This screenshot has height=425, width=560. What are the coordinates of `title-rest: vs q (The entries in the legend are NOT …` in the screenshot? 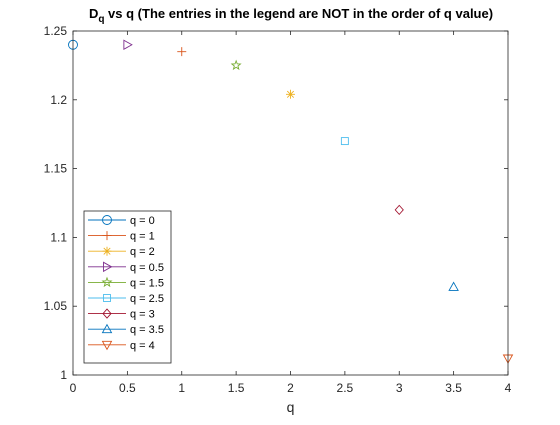 It's located at (298, 13).